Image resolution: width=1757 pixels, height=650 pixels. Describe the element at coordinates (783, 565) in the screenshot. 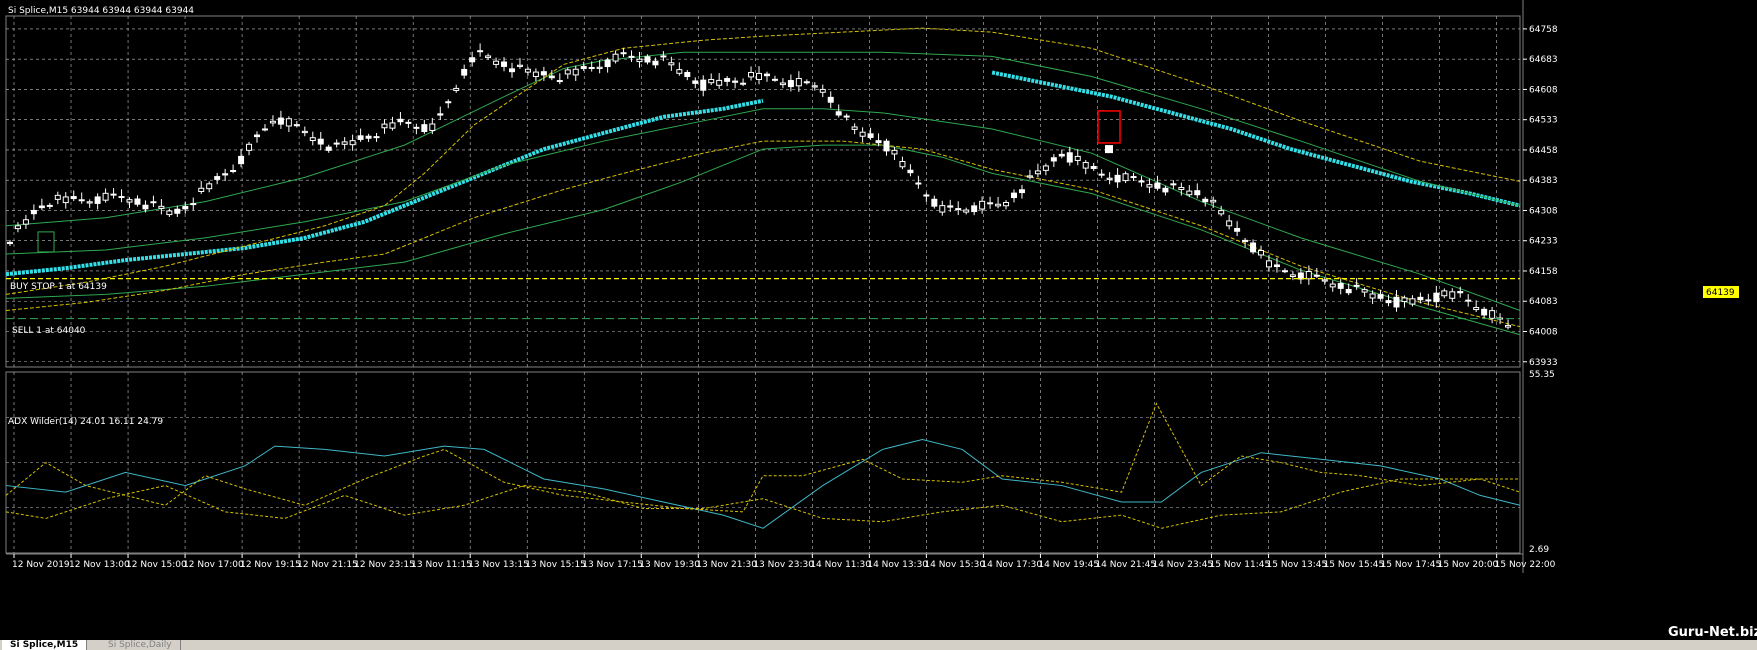

I see `time-tick-label: 13 Nov 23:30` at that location.